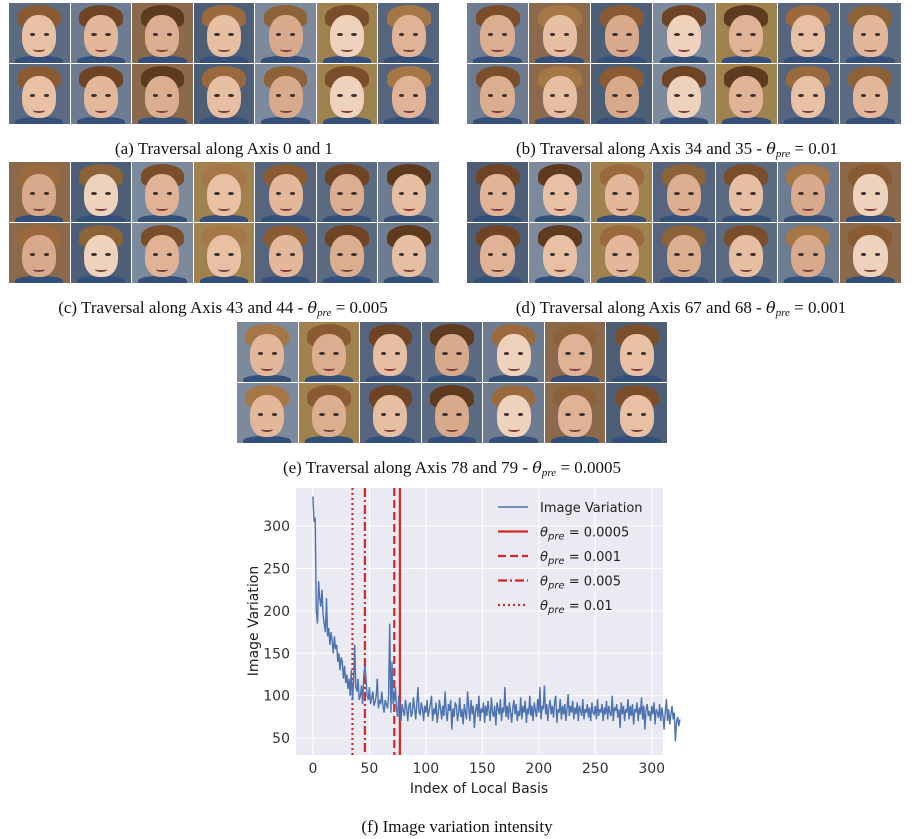 Image resolution: width=914 pixels, height=839 pixels. Describe the element at coordinates (276, 570) in the screenshot. I see `y-tick-label: 250` at that location.